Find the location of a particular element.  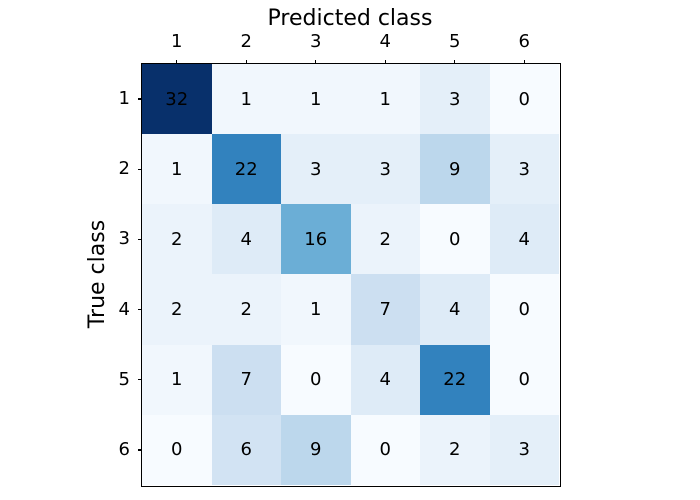

x-tick-label-2: 2 is located at coordinates (246, 41).